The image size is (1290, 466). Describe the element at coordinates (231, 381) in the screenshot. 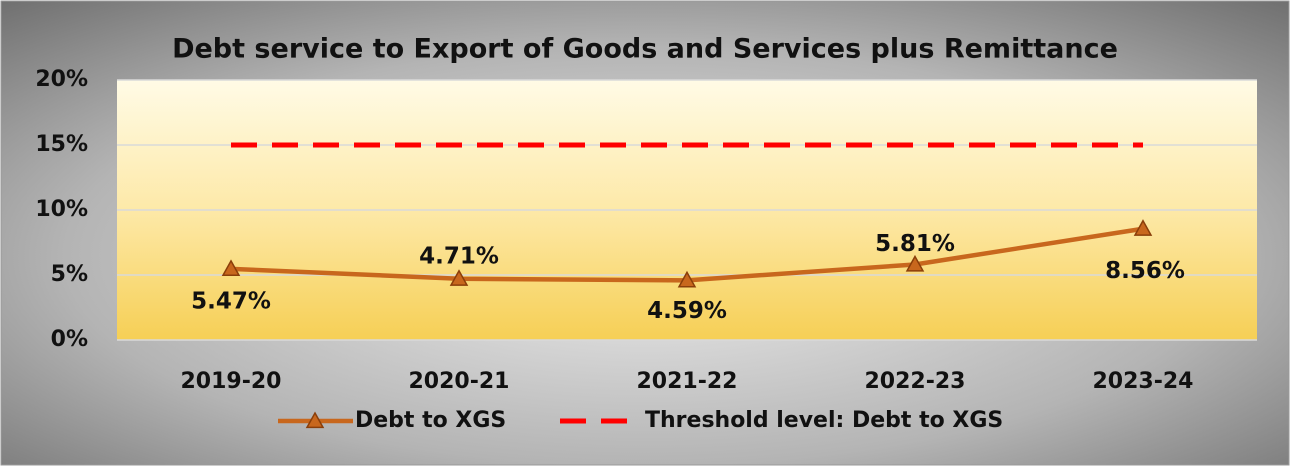

I see `x-tick-label: 2019-20` at that location.